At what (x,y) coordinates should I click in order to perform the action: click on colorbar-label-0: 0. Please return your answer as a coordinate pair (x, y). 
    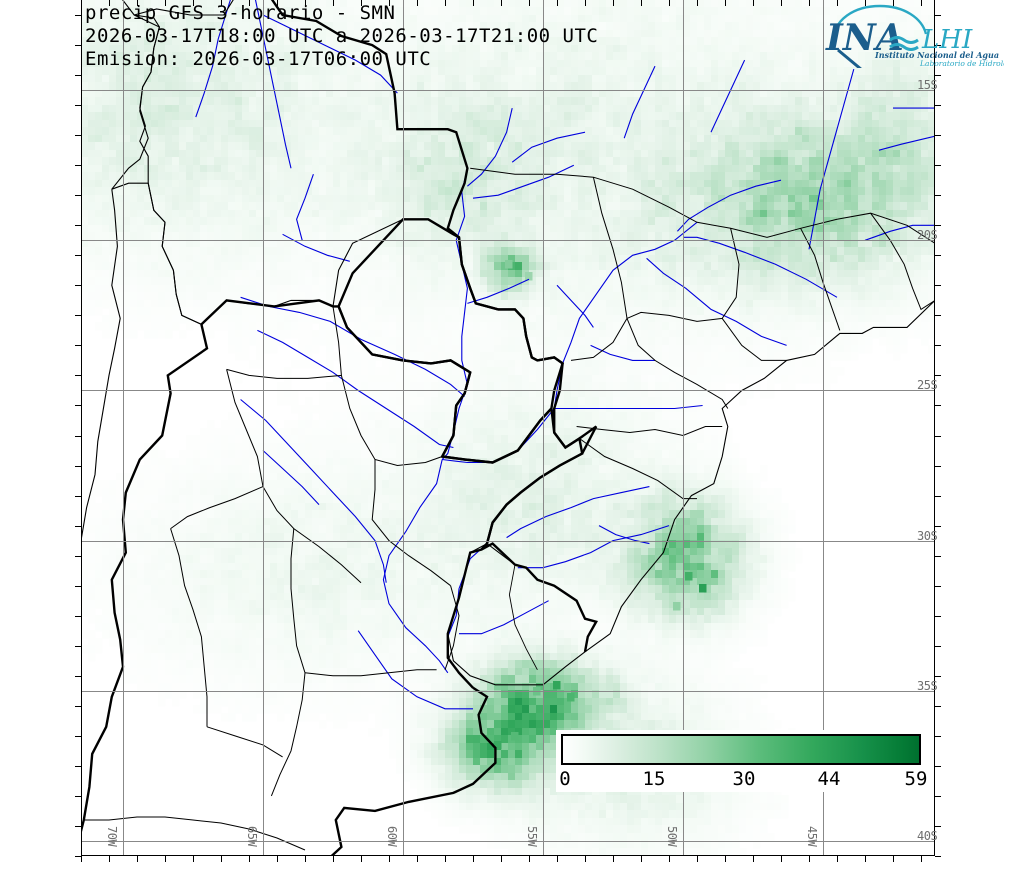
    Looking at the image, I should click on (565, 779).